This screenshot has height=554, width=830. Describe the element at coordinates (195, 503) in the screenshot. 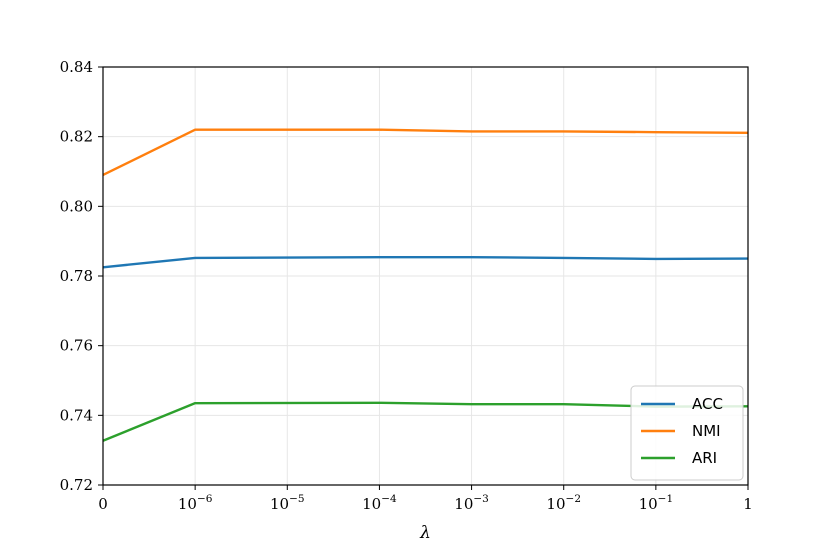

I see `x-tick-label: 10⁻⁶` at that location.